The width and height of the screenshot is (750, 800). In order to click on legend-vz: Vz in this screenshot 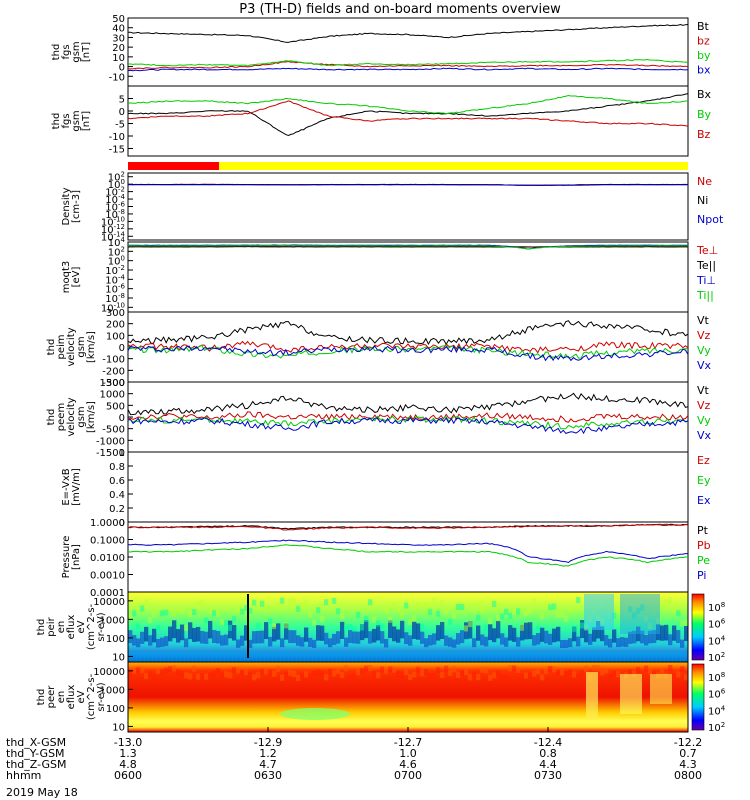, I will do `click(704, 405)`.